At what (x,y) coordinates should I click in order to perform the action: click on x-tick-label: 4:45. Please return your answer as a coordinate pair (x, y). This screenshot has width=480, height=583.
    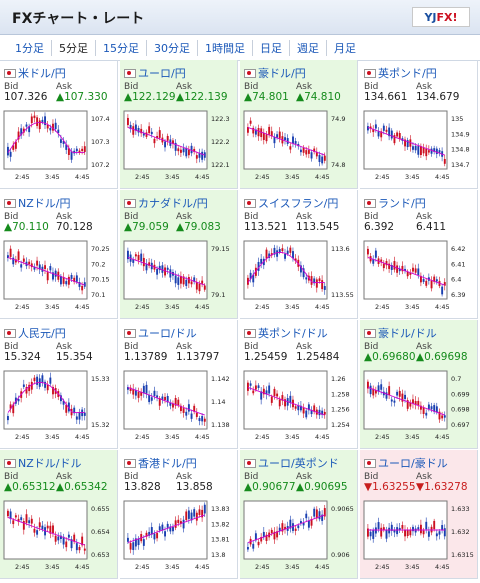
    Looking at the image, I should click on (442, 437).